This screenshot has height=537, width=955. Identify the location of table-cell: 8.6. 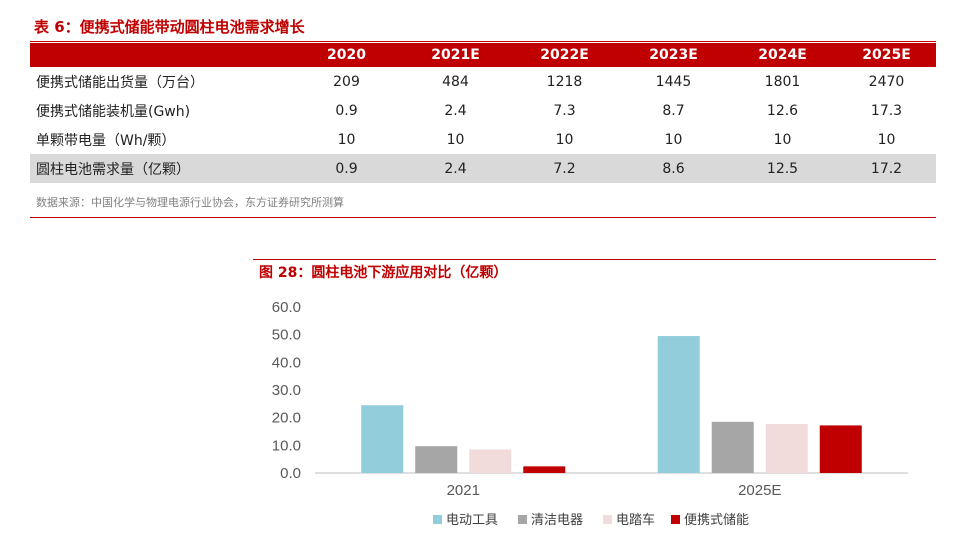
(673, 168).